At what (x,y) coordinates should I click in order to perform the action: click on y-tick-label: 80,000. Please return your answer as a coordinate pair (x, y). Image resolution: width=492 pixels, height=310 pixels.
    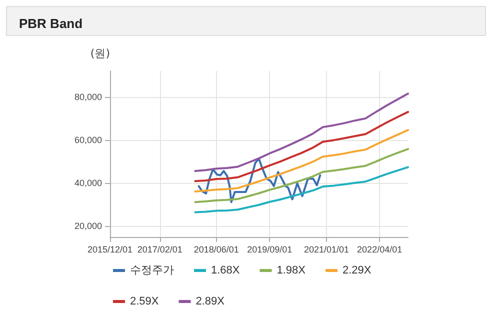
    Looking at the image, I should click on (88, 97).